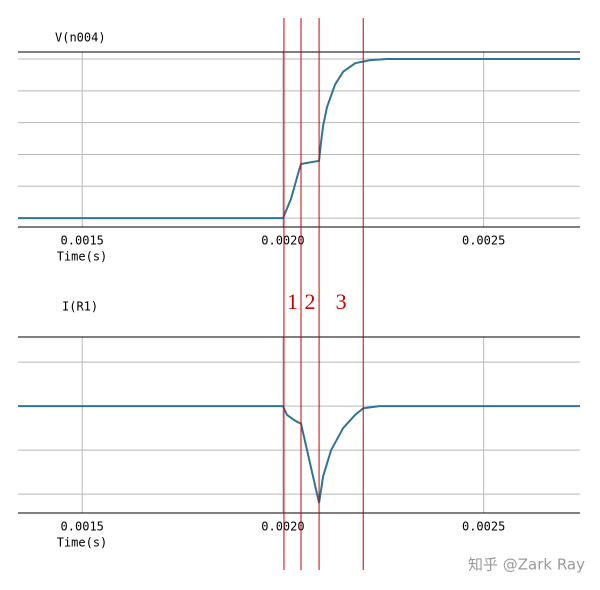 Image resolution: width=600 pixels, height=590 pixels. What do you see at coordinates (526, 565) in the screenshot?
I see `watermark: 知乎 @Zark Ray` at bounding box center [526, 565].